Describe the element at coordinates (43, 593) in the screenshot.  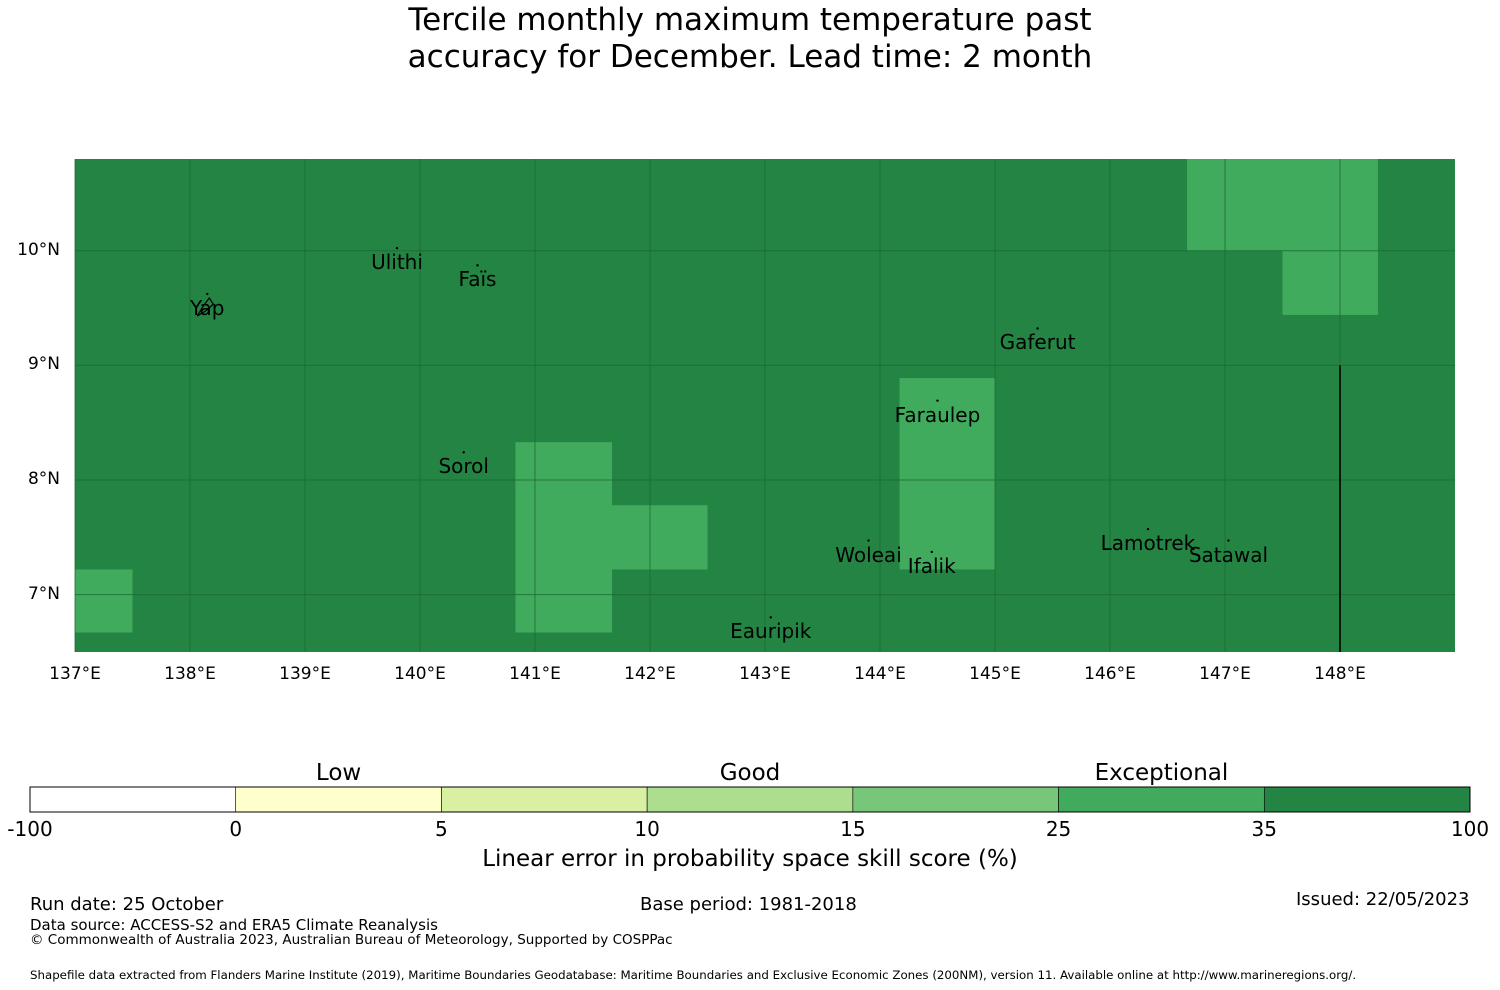
I see `lat-tick-label: 7°N` at that location.